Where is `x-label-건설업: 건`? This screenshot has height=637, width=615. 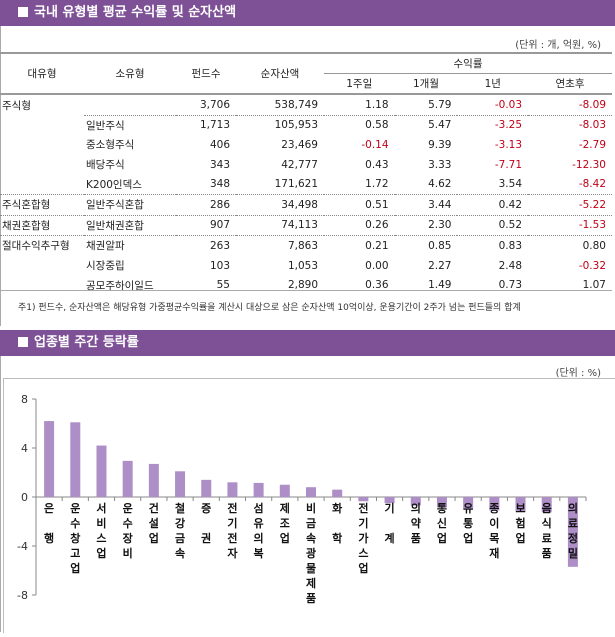 x-label-건설업: 건 is located at coordinates (154, 508).